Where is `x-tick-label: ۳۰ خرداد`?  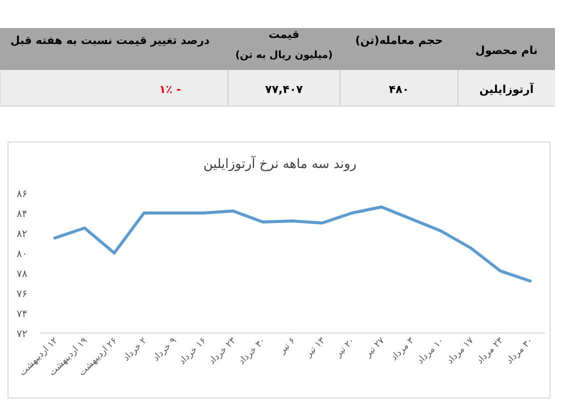
x-tick-label: ۳۰ خرداد is located at coordinates (252, 351).